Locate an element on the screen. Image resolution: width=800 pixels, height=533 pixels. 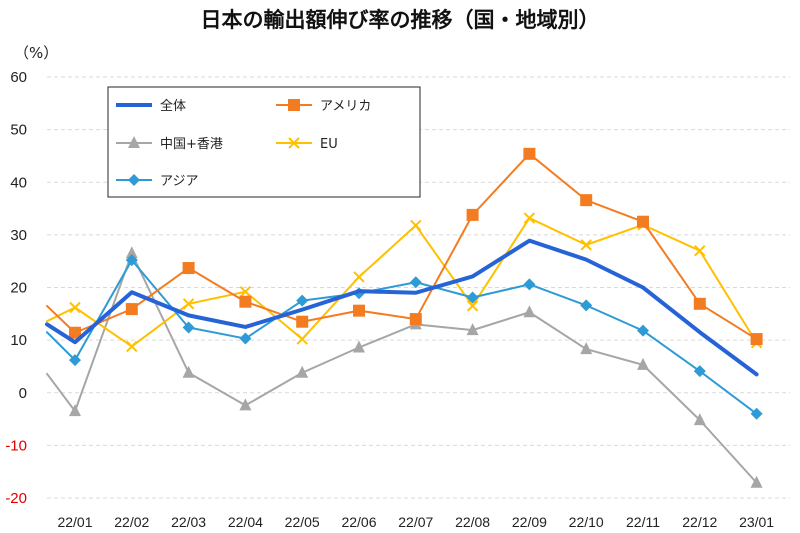
legend-label: 中国+香港 is located at coordinates (191, 144).